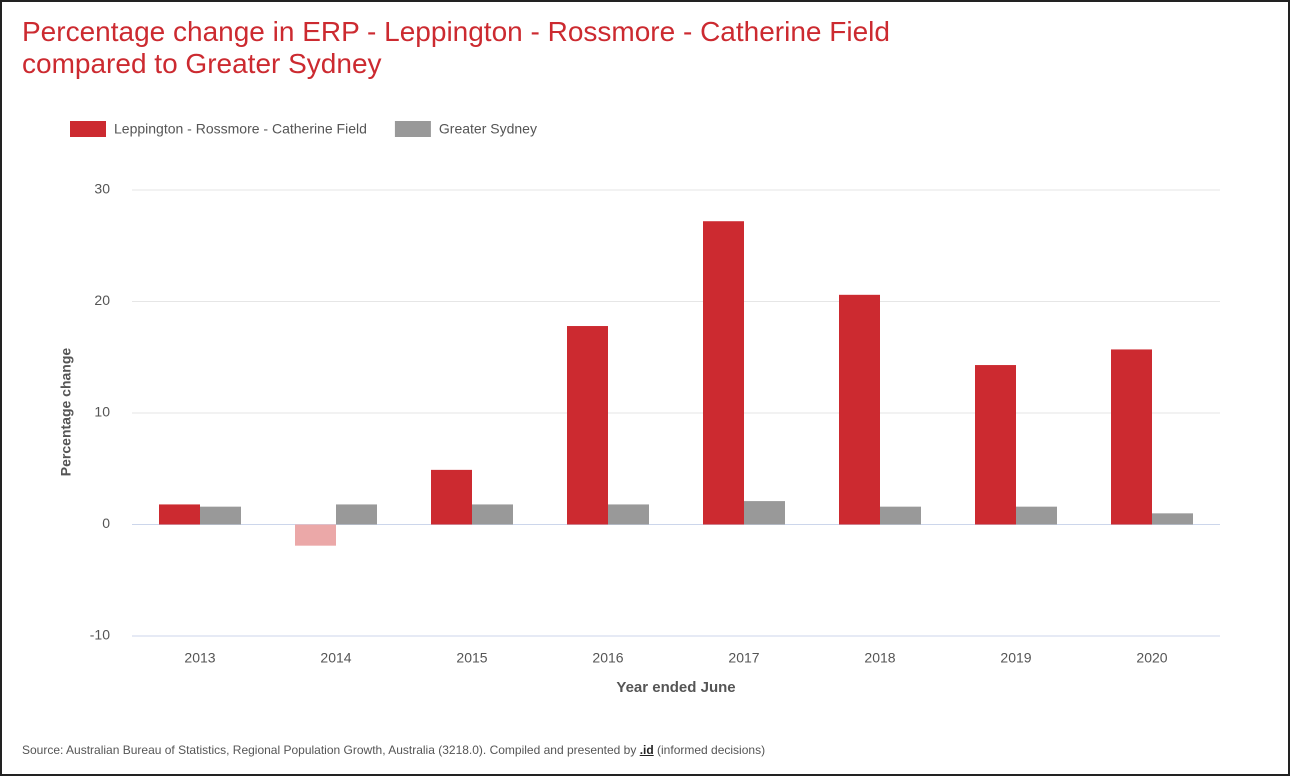 This screenshot has width=1290, height=776. I want to click on x-tick-label: 2020, so click(1151, 658).